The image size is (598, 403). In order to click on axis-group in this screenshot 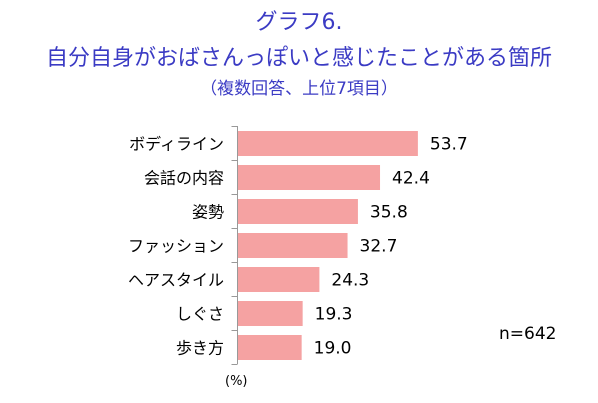, I will do `click(234, 245)`.